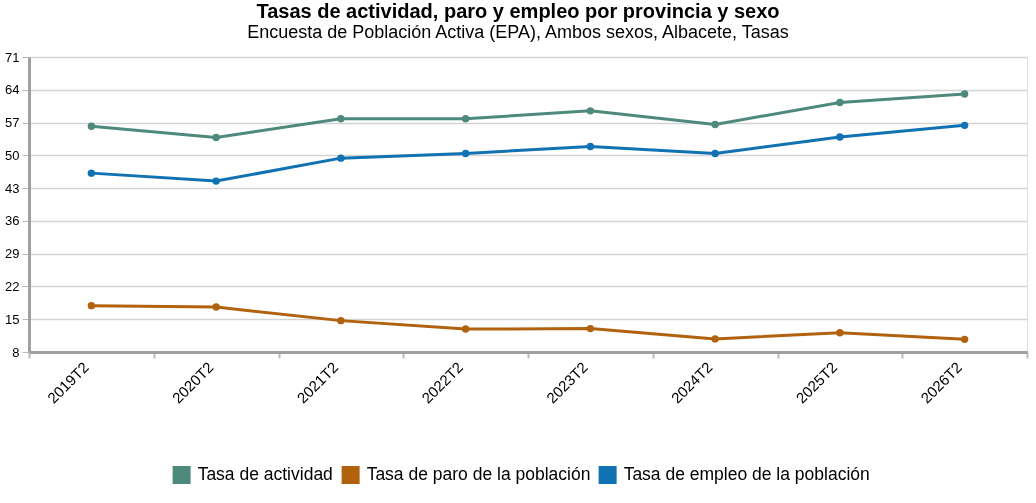 This screenshot has height=503, width=1036. Describe the element at coordinates (16, 352) in the screenshot. I see `y-tick-label: 8` at that location.